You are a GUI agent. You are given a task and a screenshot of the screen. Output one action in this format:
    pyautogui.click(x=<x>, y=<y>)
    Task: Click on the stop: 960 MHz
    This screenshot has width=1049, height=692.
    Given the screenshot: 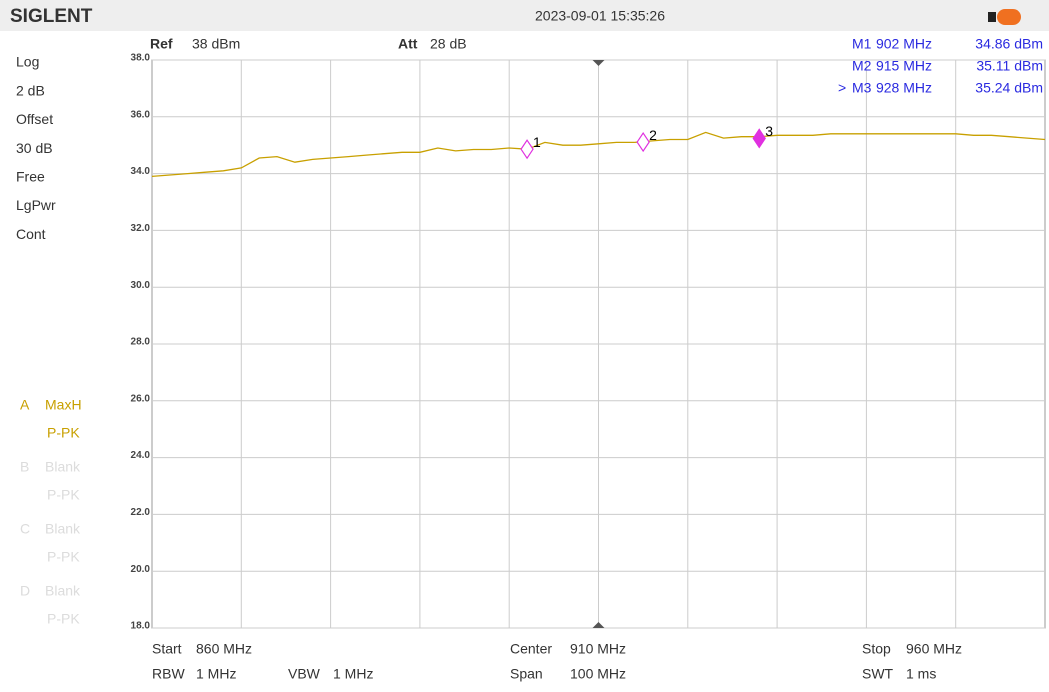 What is the action you would take?
    pyautogui.click(x=934, y=649)
    